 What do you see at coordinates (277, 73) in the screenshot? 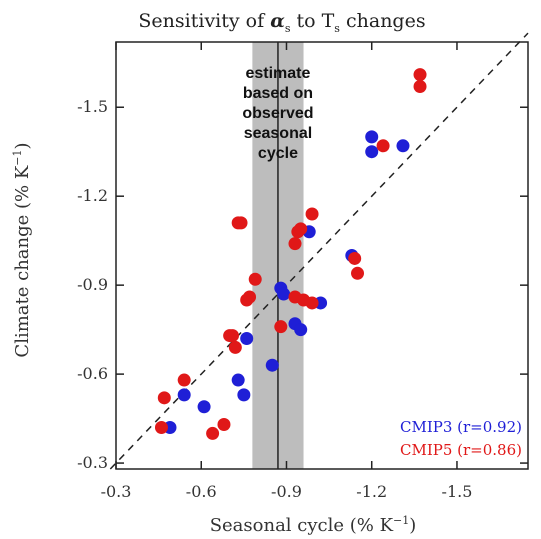
I see `annotation-line: estimate` at bounding box center [277, 73].